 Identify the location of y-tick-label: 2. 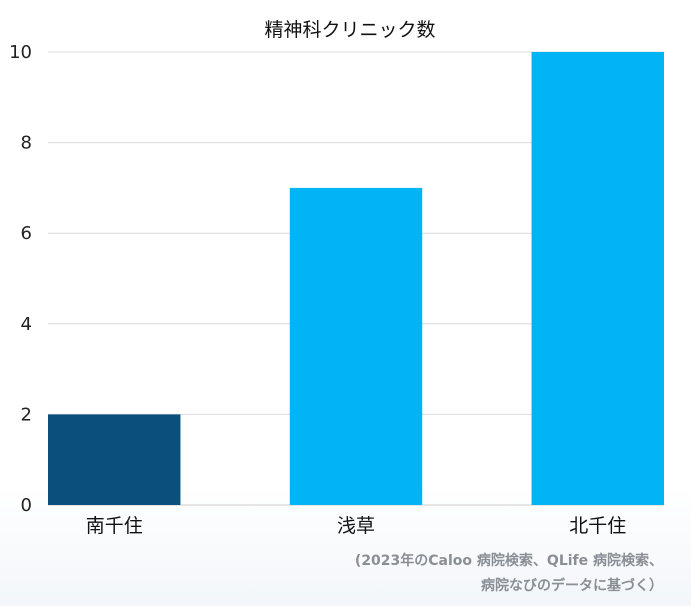
(26, 414).